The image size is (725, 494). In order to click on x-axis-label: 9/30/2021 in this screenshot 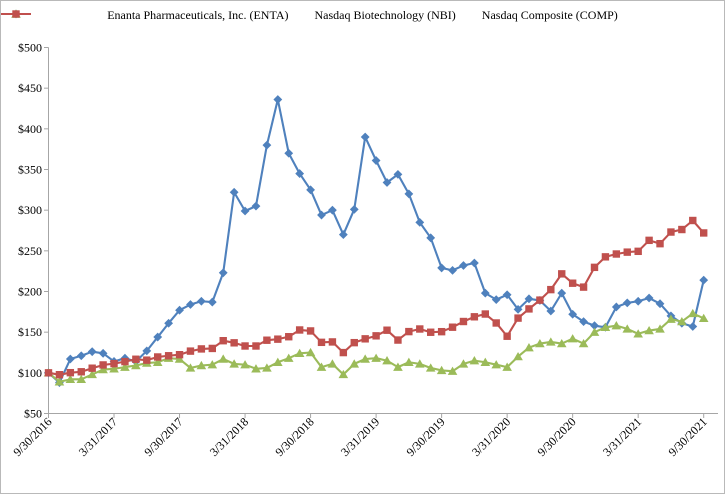, I will do `click(688, 437)`.